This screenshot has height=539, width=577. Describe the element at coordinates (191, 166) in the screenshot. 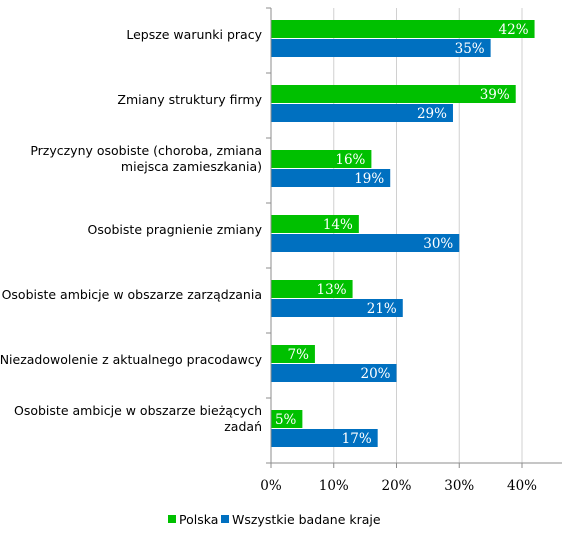

I see `category-label: miejsca zamieszkania)` at that location.